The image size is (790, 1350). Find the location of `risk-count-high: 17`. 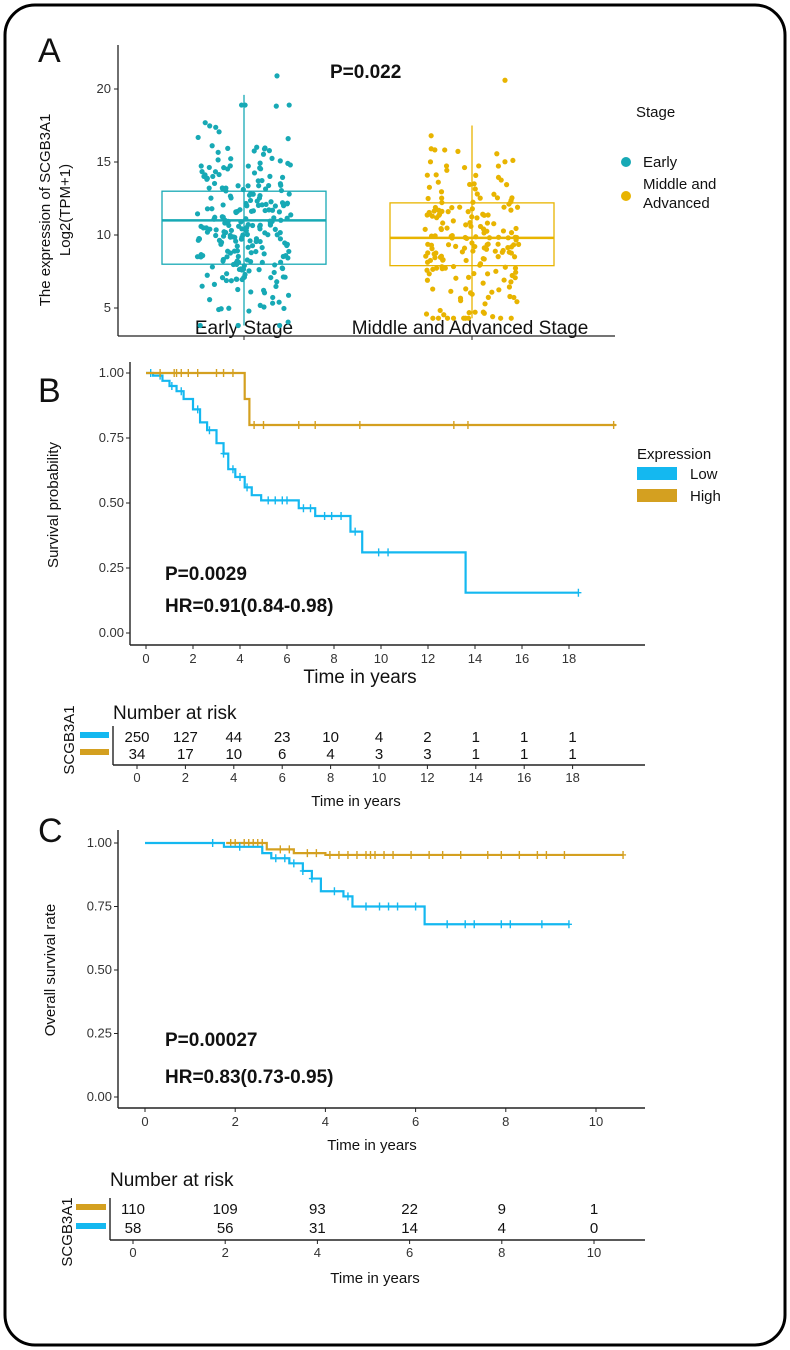

risk-count-high: 17 is located at coordinates (185, 754).